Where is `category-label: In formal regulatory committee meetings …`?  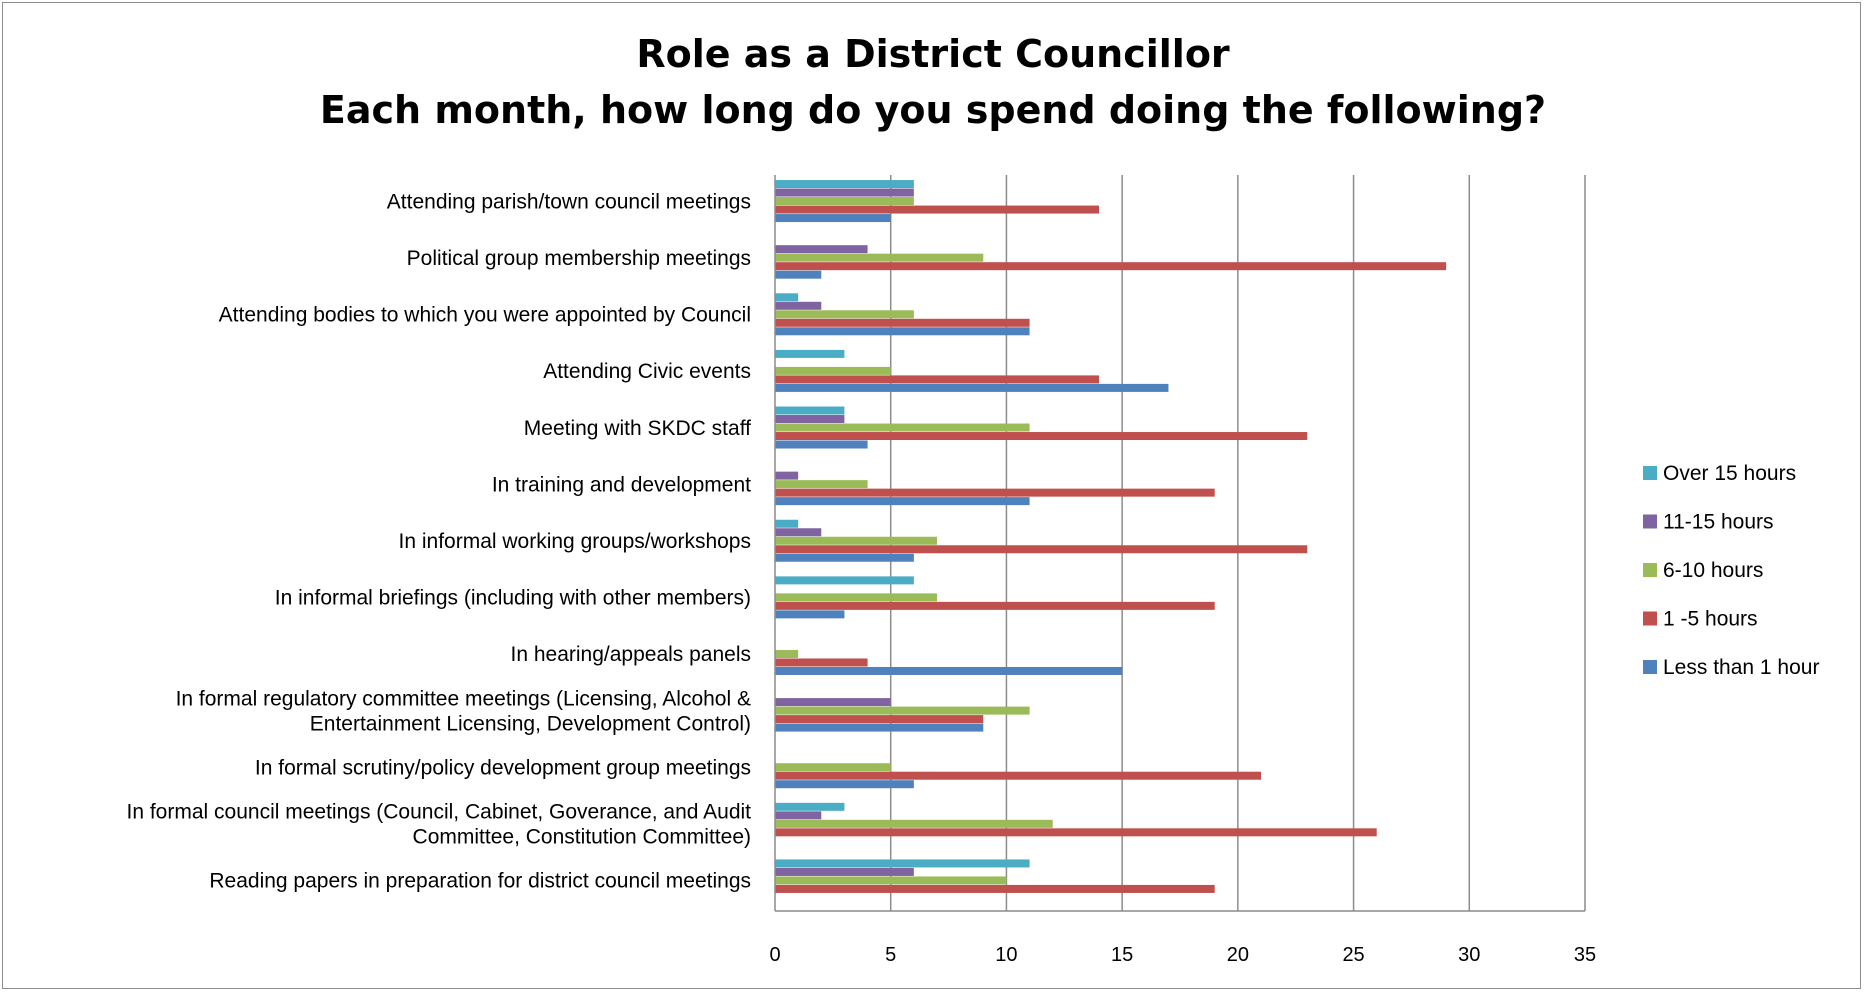 category-label: In formal regulatory committee meetings … is located at coordinates (463, 698).